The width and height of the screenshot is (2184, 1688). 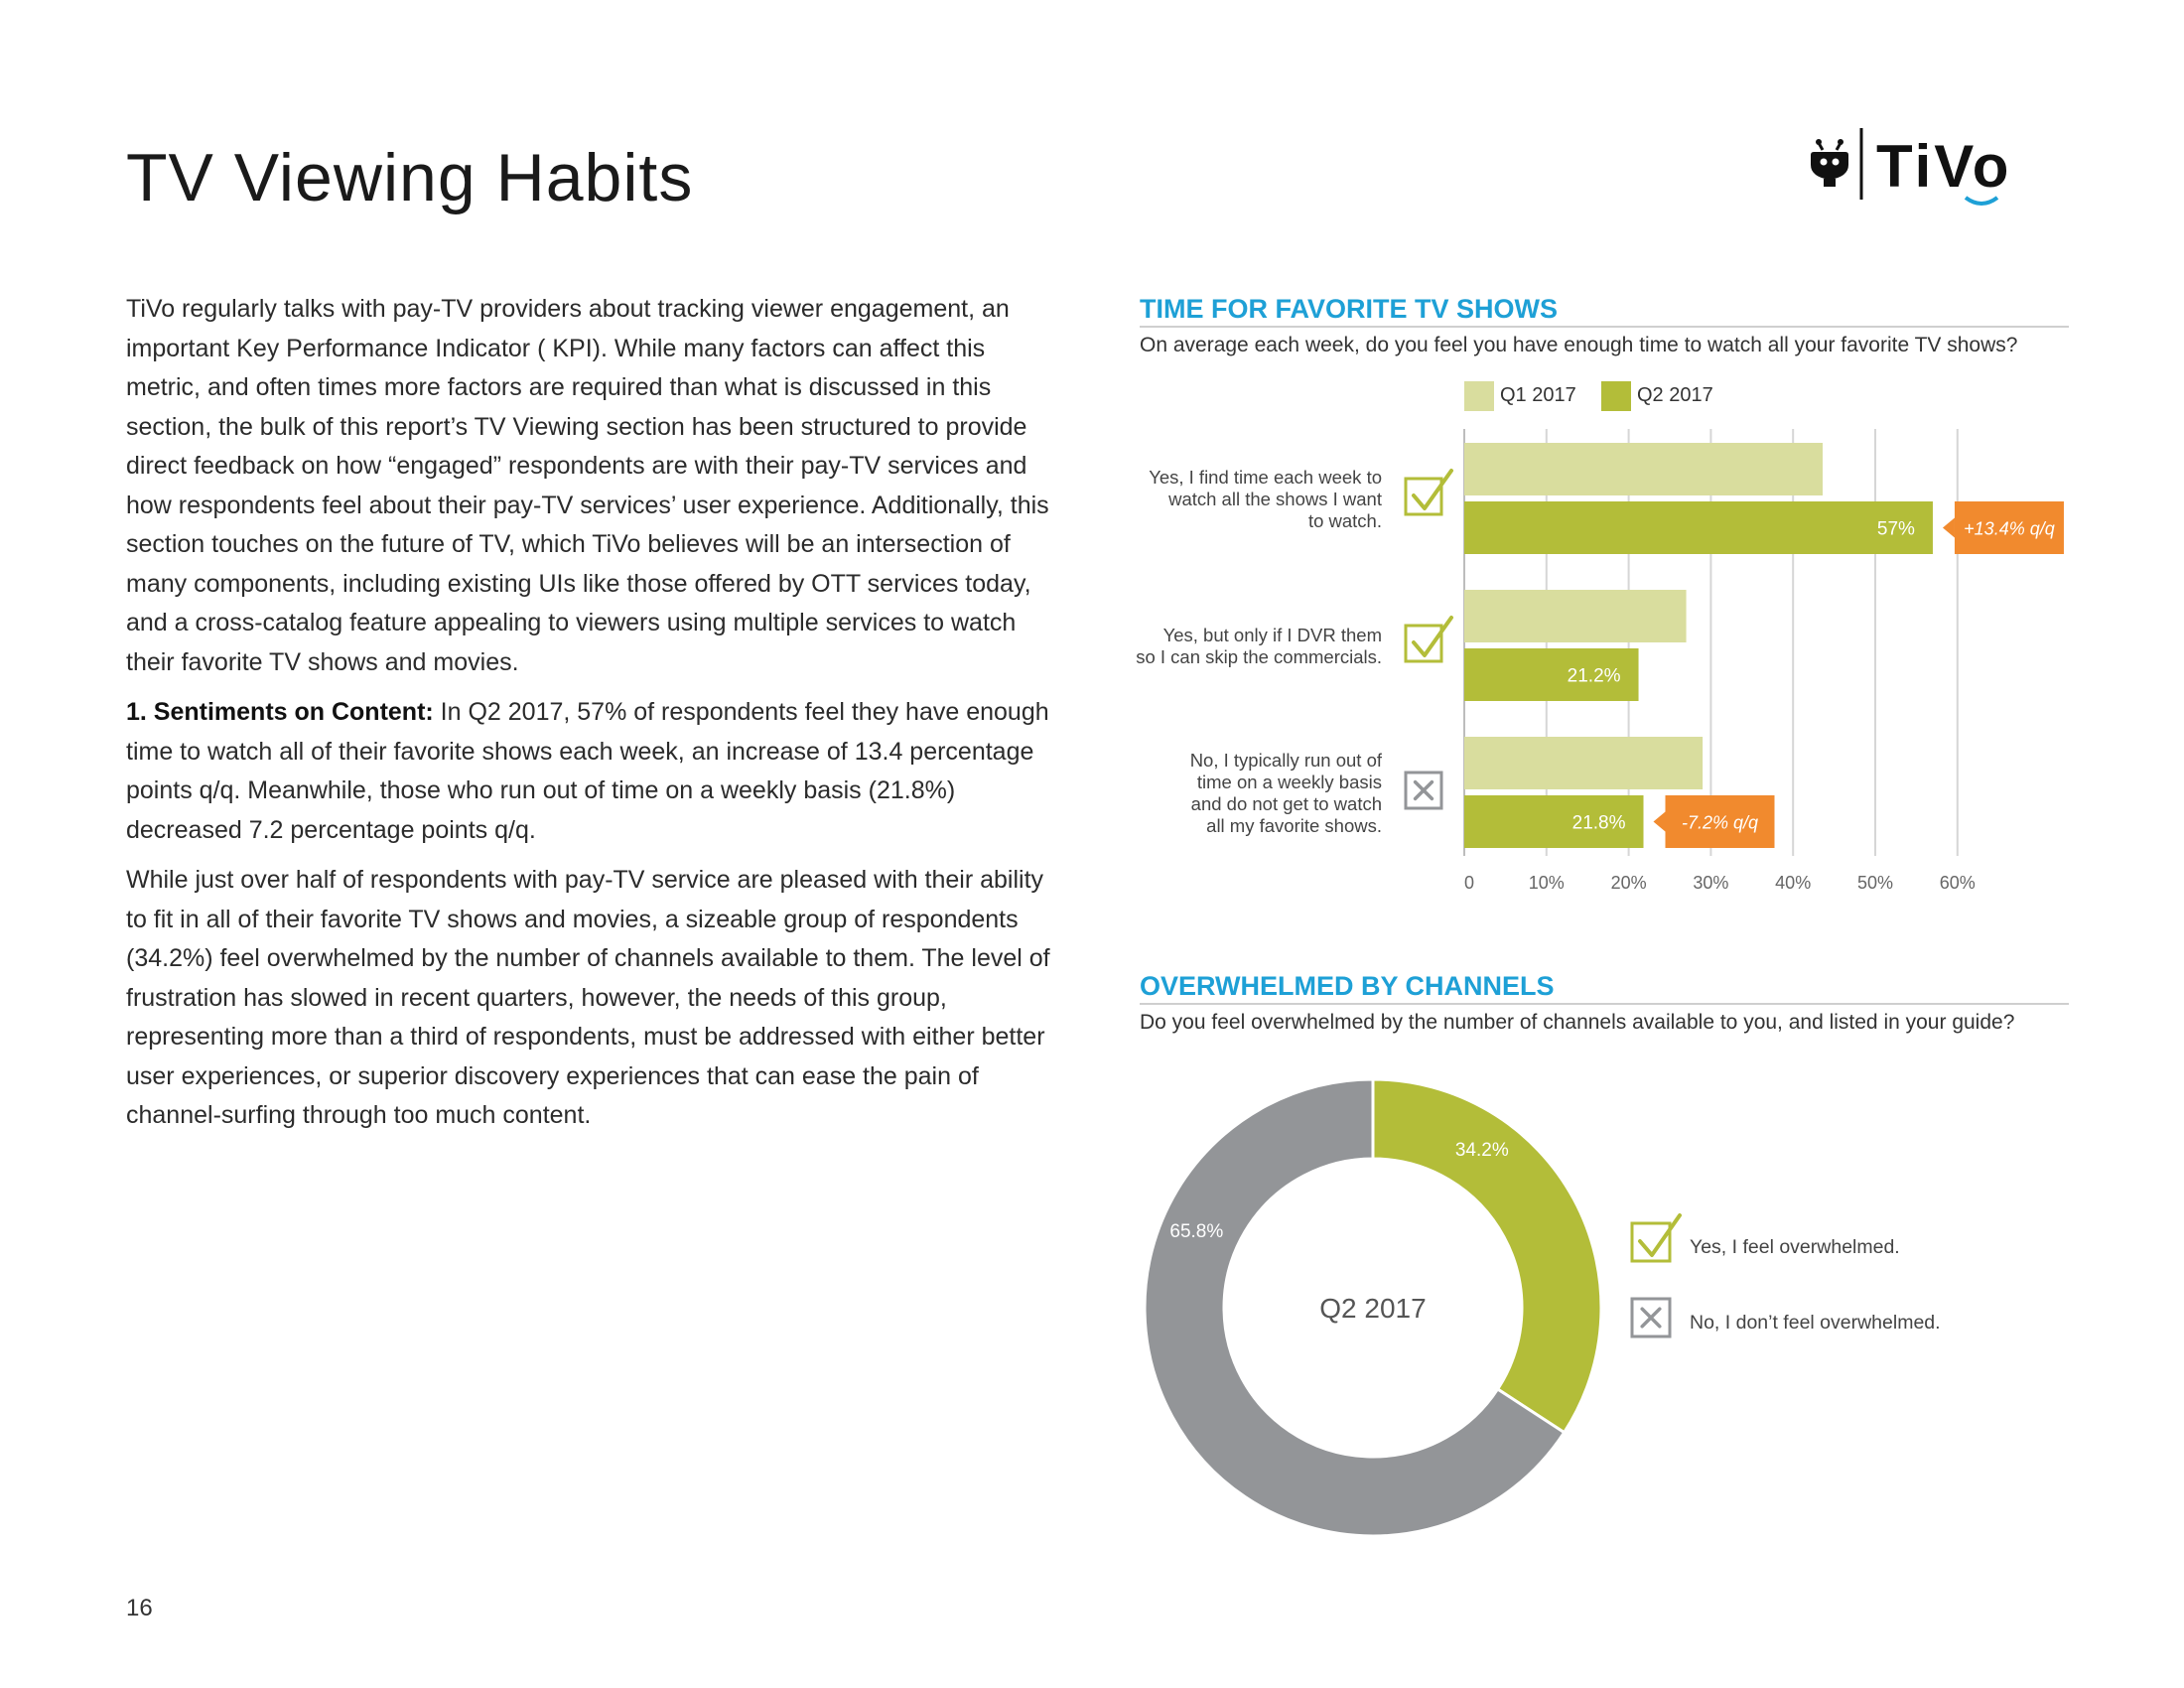 What do you see at coordinates (1196, 1231) in the screenshot?
I see `donut-value-label: 65.8%` at bounding box center [1196, 1231].